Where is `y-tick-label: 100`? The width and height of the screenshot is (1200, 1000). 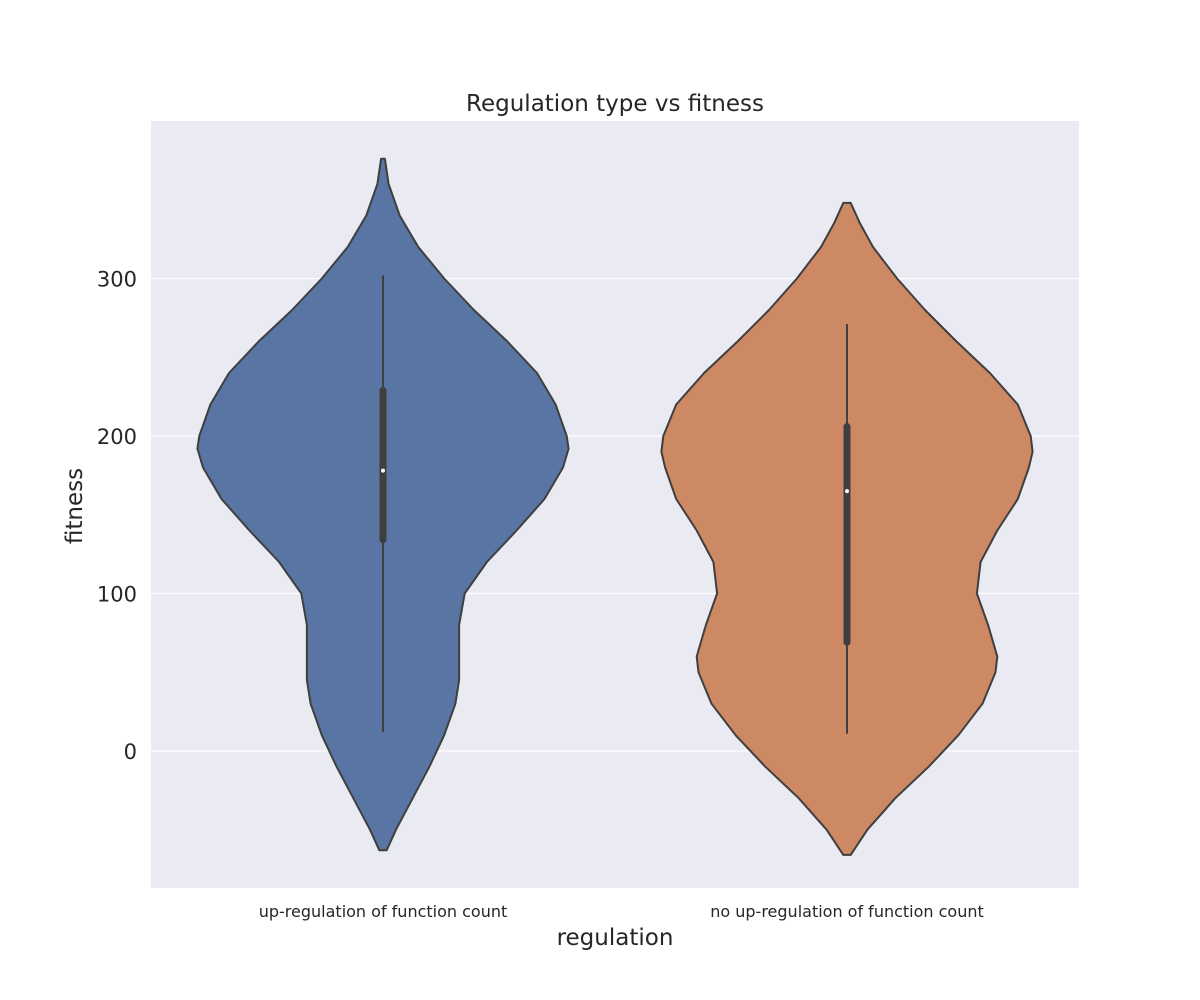 y-tick-label: 100 is located at coordinates (117, 594).